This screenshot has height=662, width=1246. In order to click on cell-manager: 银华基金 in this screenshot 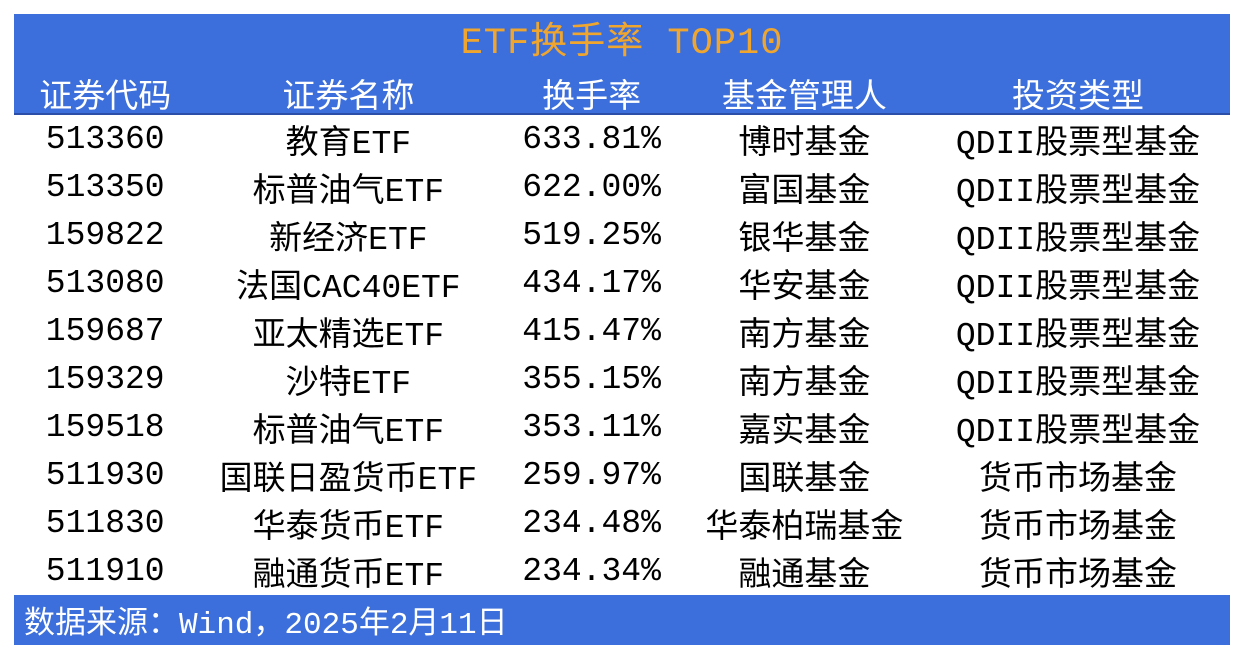, I will do `click(804, 240)`.